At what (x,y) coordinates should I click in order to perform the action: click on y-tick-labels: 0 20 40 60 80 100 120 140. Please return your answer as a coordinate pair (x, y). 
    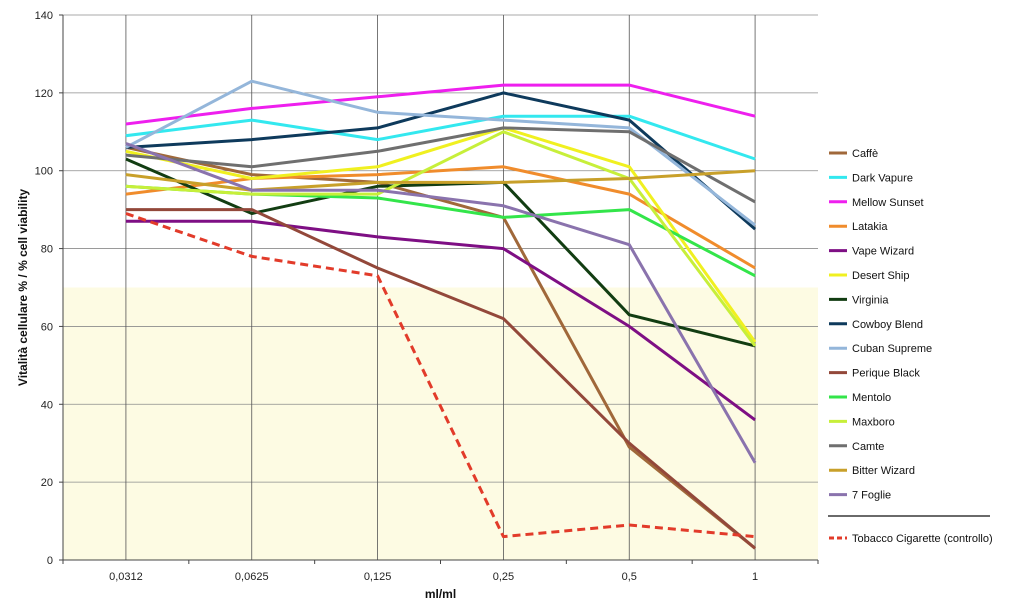
    Looking at the image, I should click on (44, 288).